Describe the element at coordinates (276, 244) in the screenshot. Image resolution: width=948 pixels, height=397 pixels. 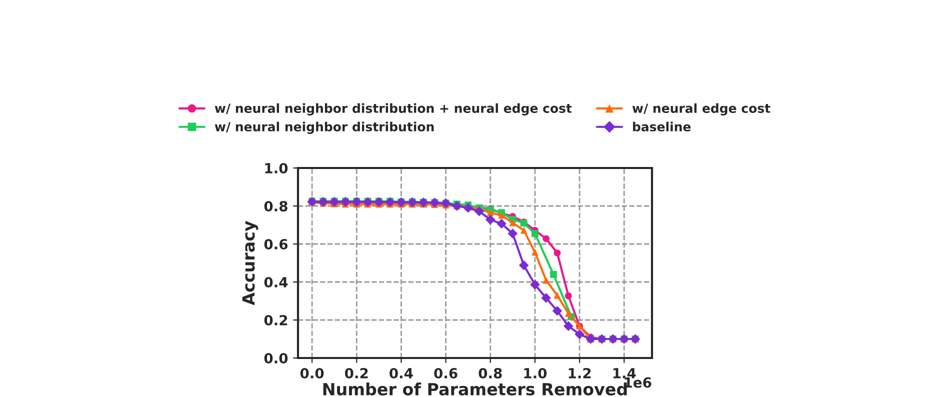
I see `y-tick-label: 0.6` at that location.